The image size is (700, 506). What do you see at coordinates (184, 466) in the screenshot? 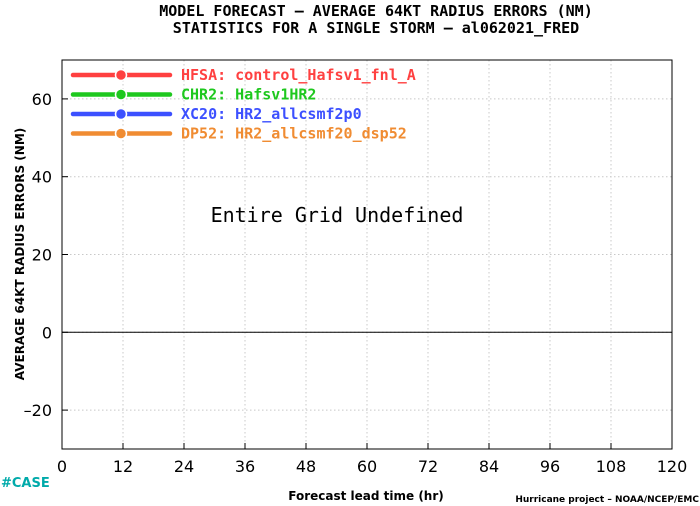
I see `x-tick-label: 24` at bounding box center [184, 466].